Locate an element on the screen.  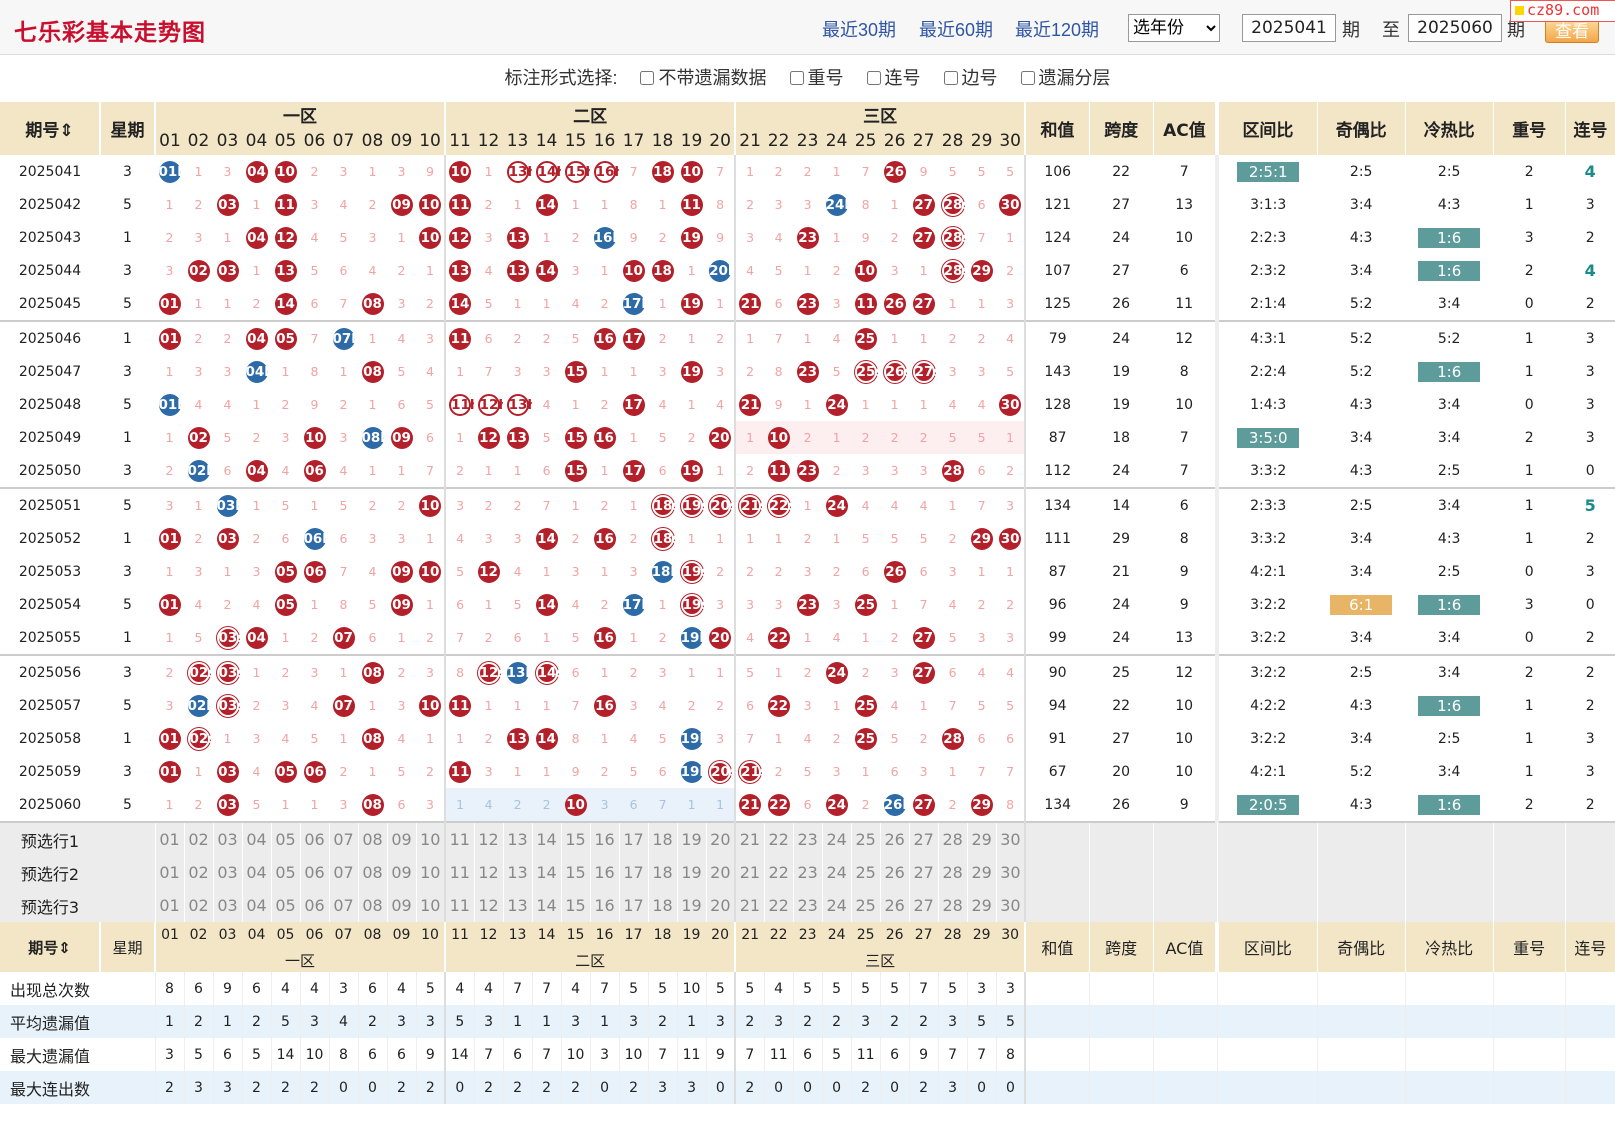
option-no-miss-checkbox is located at coordinates (647, 77).